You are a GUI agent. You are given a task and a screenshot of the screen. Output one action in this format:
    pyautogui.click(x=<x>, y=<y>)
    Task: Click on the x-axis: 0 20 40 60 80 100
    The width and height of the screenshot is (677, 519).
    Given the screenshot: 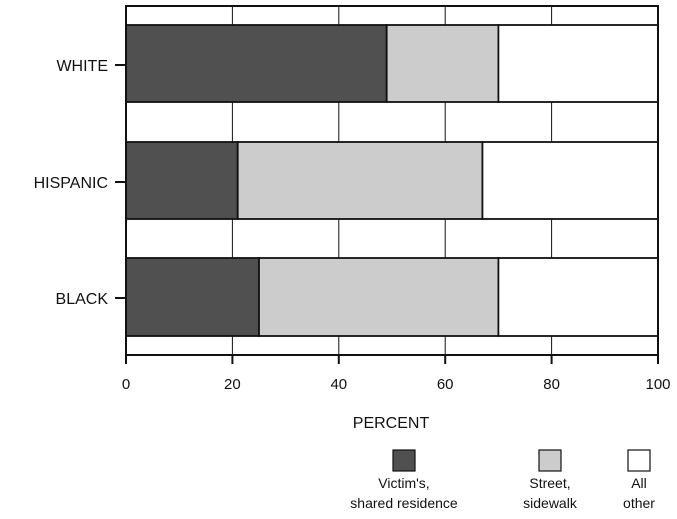 What is the action you would take?
    pyautogui.click(x=396, y=374)
    